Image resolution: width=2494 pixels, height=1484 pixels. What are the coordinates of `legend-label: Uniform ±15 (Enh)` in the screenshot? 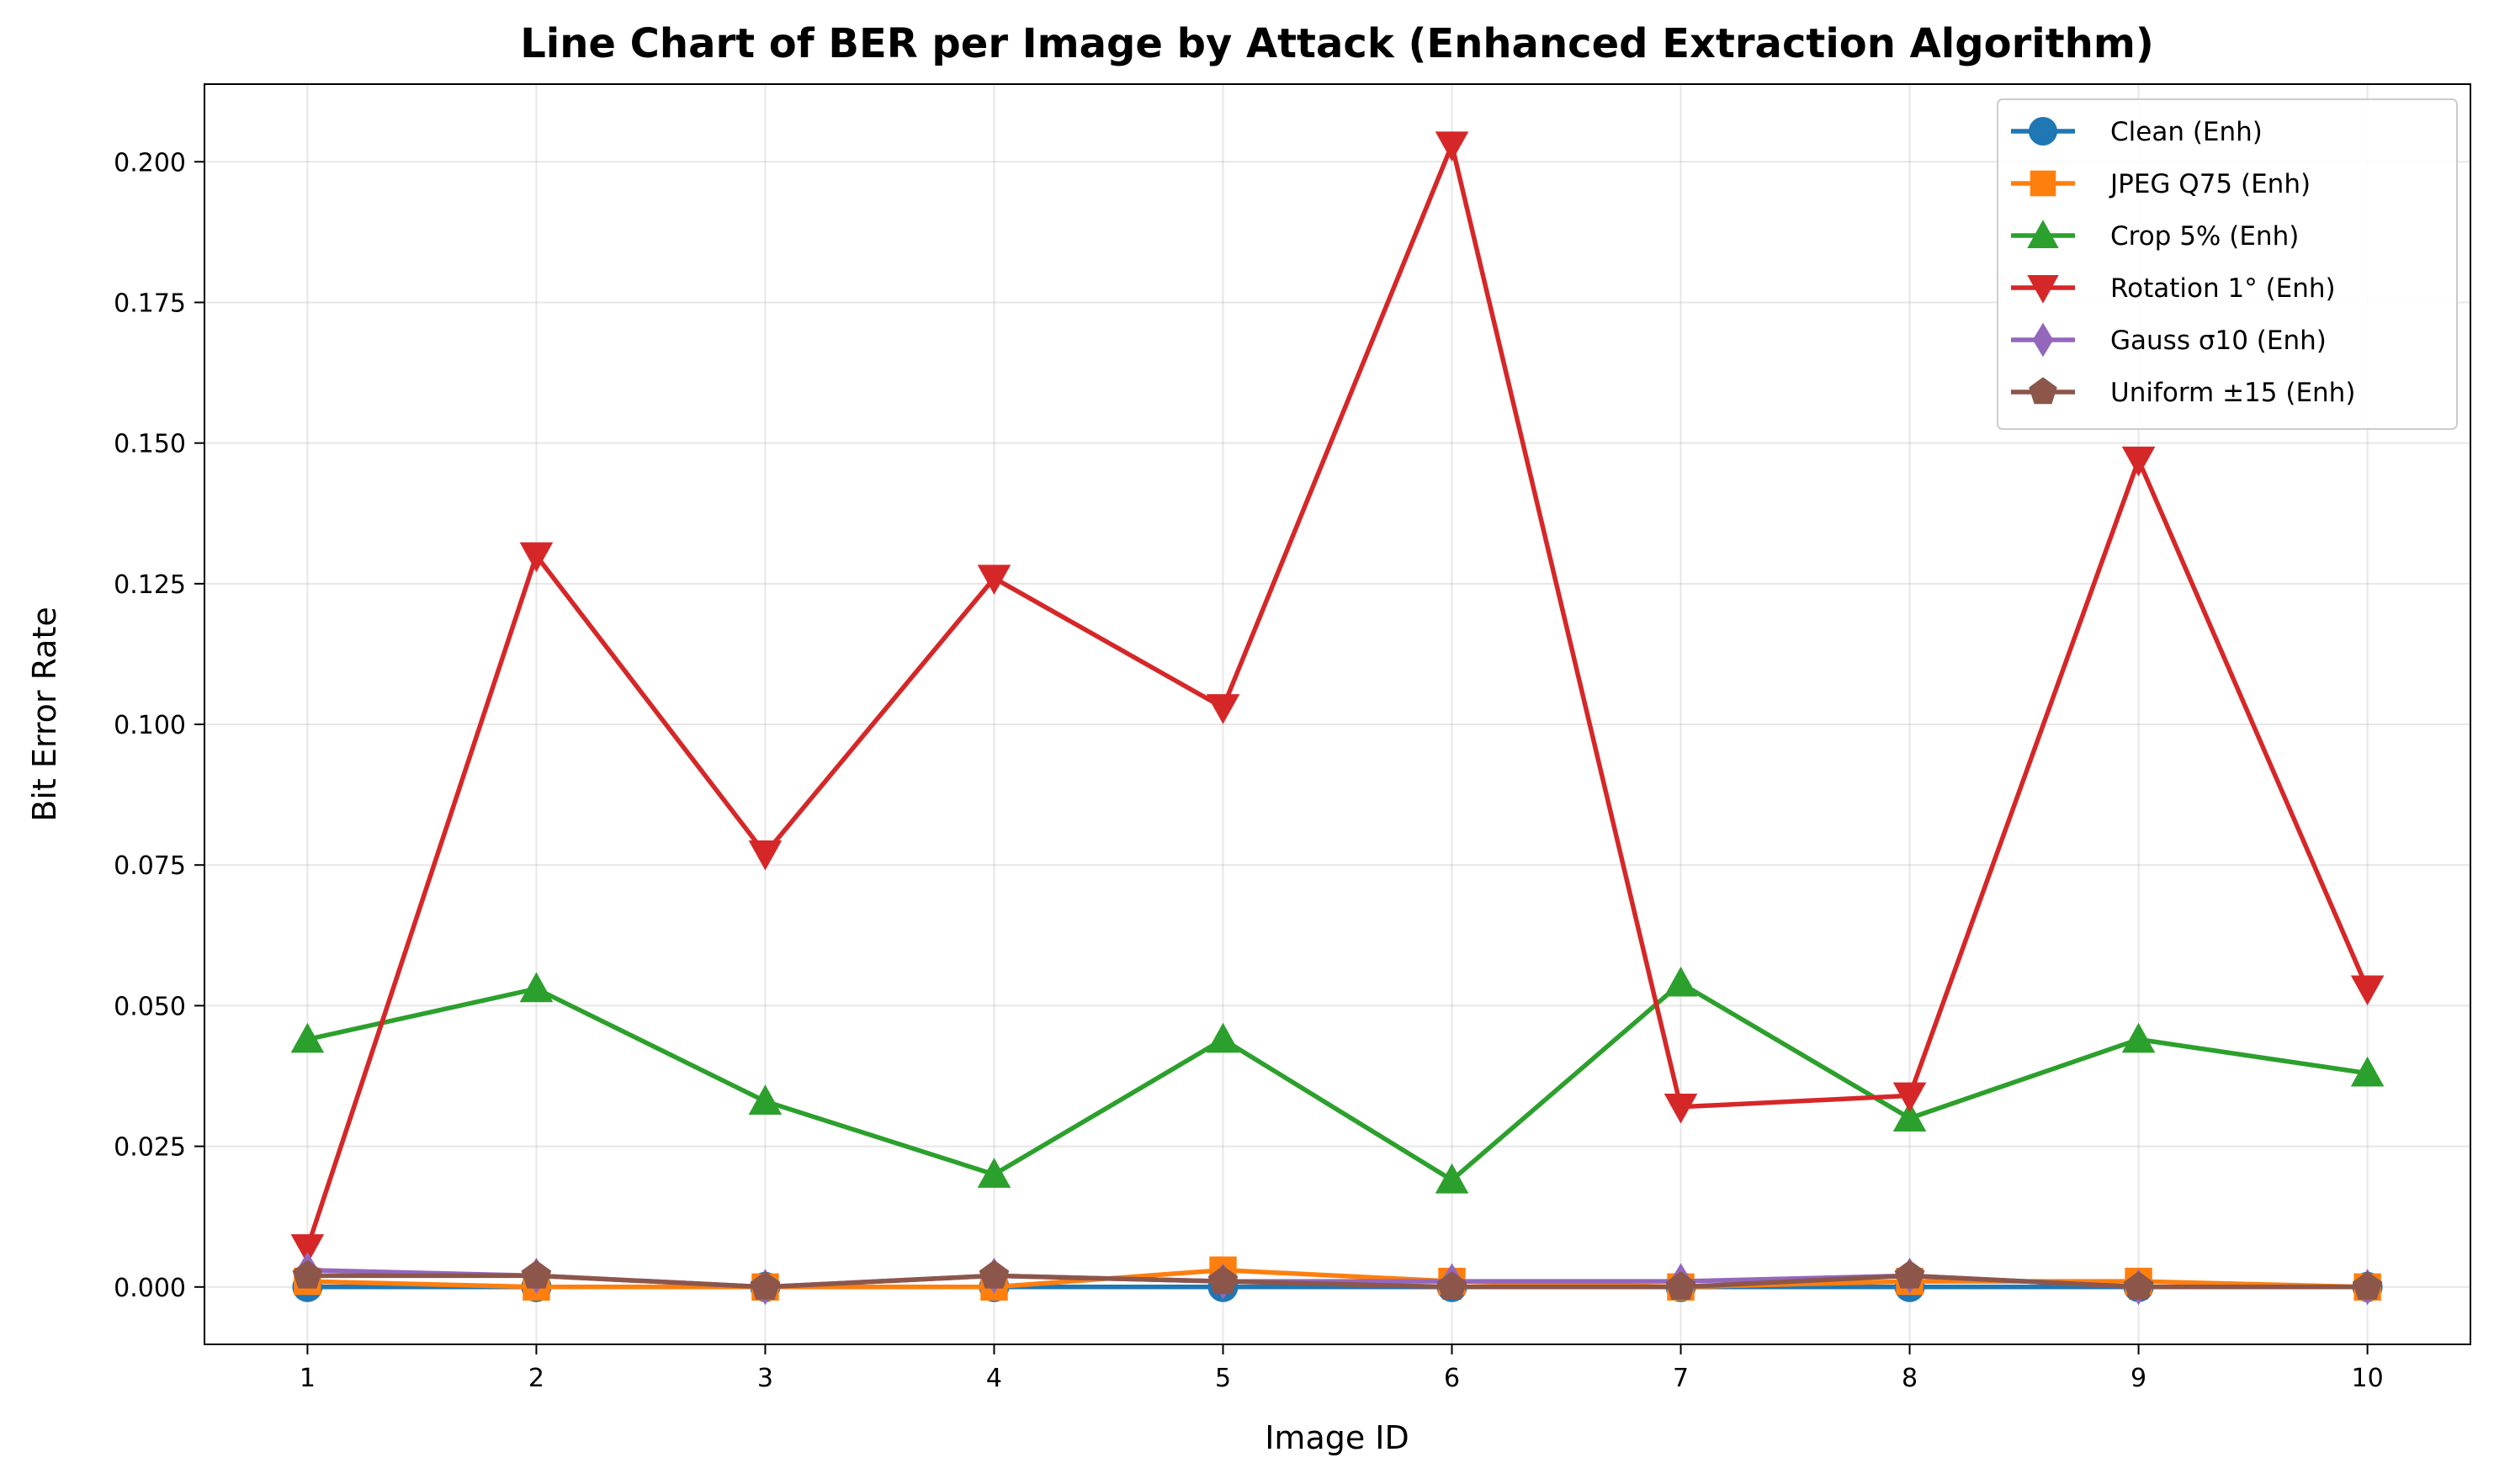 It's located at (2232, 393).